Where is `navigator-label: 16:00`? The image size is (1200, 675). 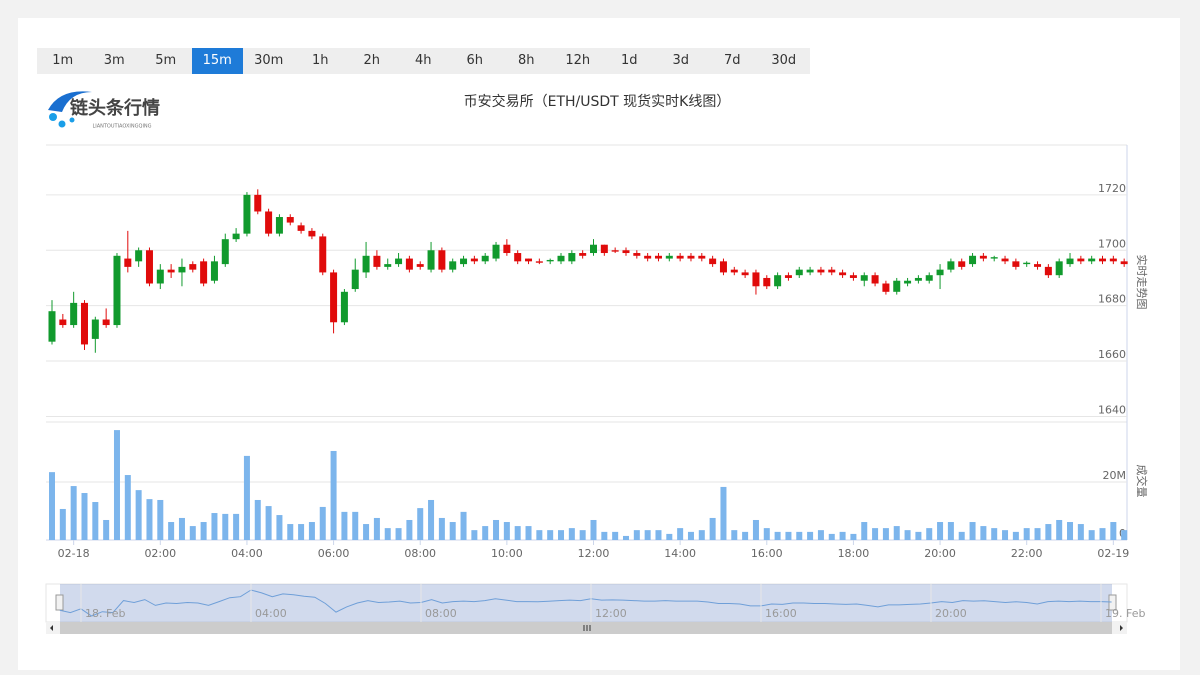
navigator-label: 16:00 is located at coordinates (781, 613).